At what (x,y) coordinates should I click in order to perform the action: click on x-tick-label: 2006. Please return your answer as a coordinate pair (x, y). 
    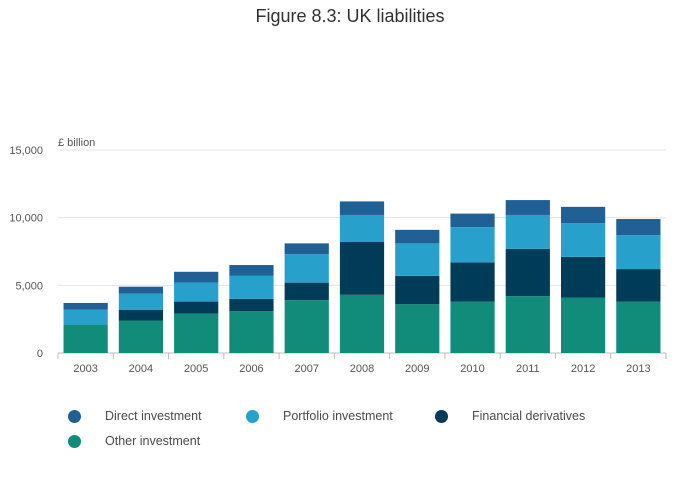
    Looking at the image, I should click on (251, 369).